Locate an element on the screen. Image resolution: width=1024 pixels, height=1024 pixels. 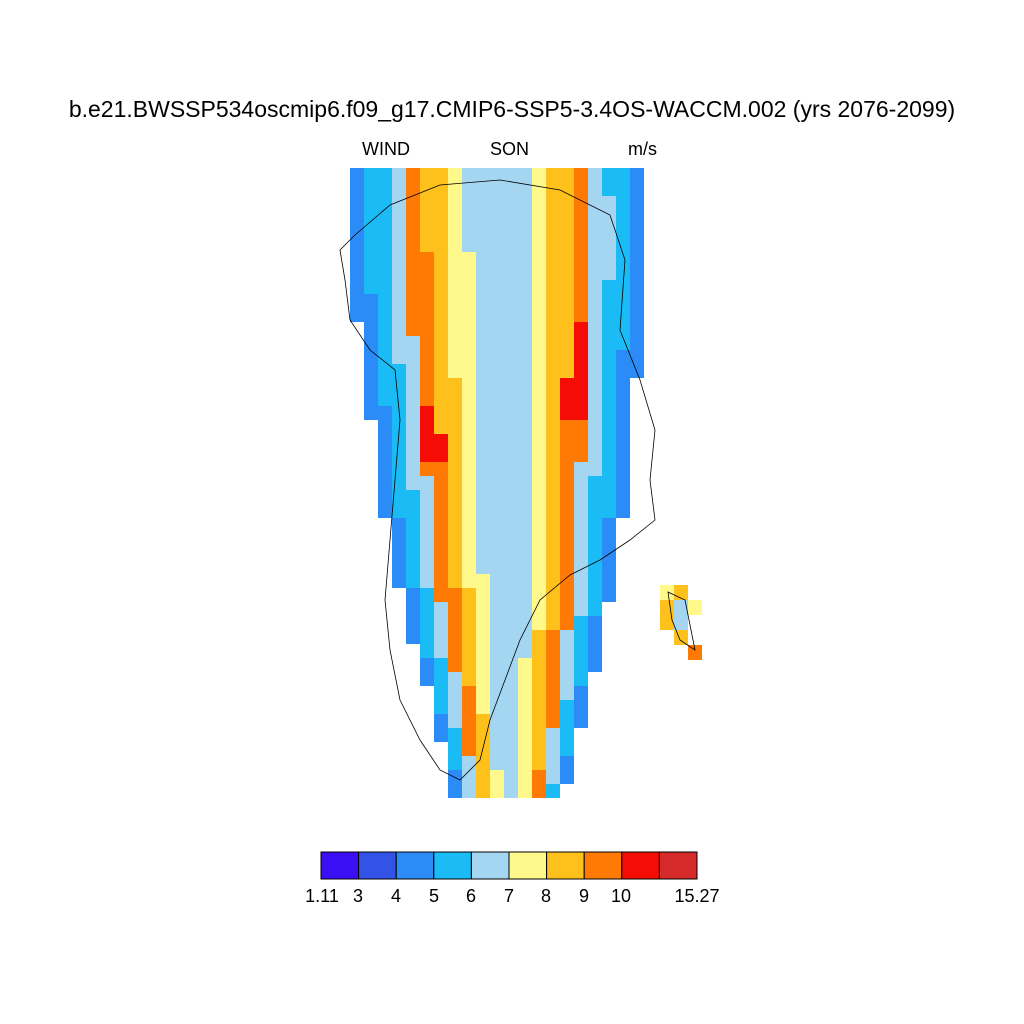
colorbar-label: 4 is located at coordinates (396, 896).